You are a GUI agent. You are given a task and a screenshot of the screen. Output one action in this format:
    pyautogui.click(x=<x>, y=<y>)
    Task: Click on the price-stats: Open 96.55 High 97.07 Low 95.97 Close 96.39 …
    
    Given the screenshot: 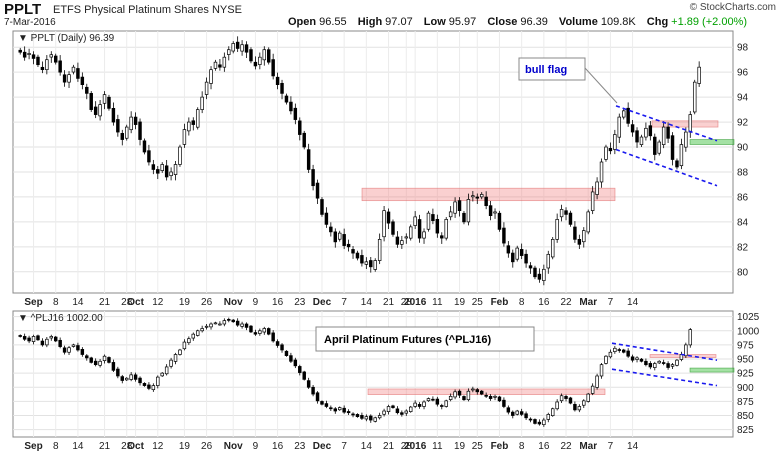 What is the action you would take?
    pyautogui.click(x=519, y=22)
    